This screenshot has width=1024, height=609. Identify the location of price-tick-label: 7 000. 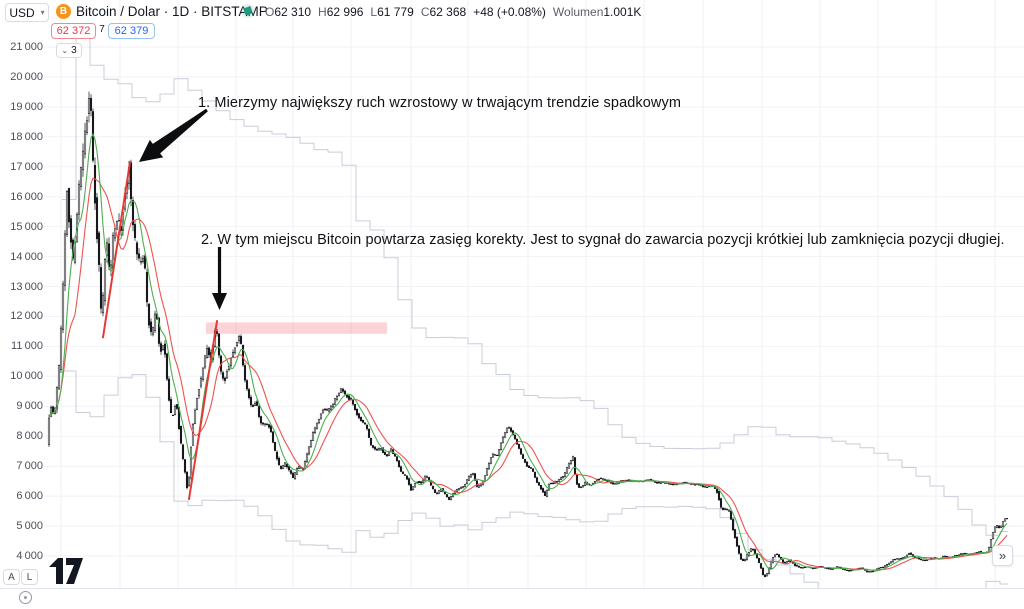
(29, 466).